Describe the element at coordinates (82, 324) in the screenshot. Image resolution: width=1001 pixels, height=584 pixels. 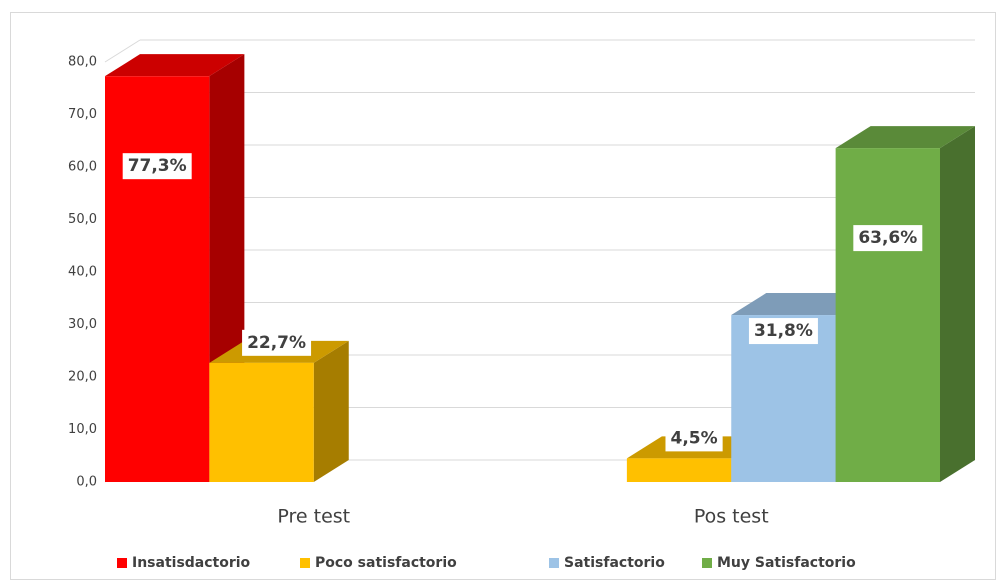
I see `y-tick-label: 30,0` at that location.